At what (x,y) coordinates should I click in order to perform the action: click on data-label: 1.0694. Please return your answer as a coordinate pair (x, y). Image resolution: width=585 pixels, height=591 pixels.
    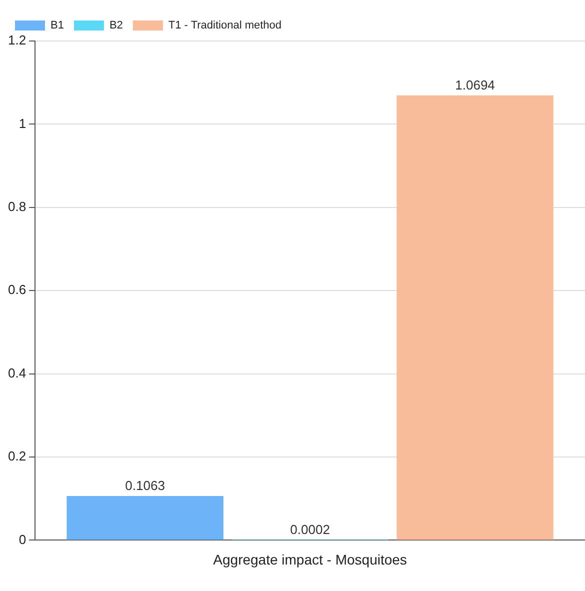
    Looking at the image, I should click on (475, 84).